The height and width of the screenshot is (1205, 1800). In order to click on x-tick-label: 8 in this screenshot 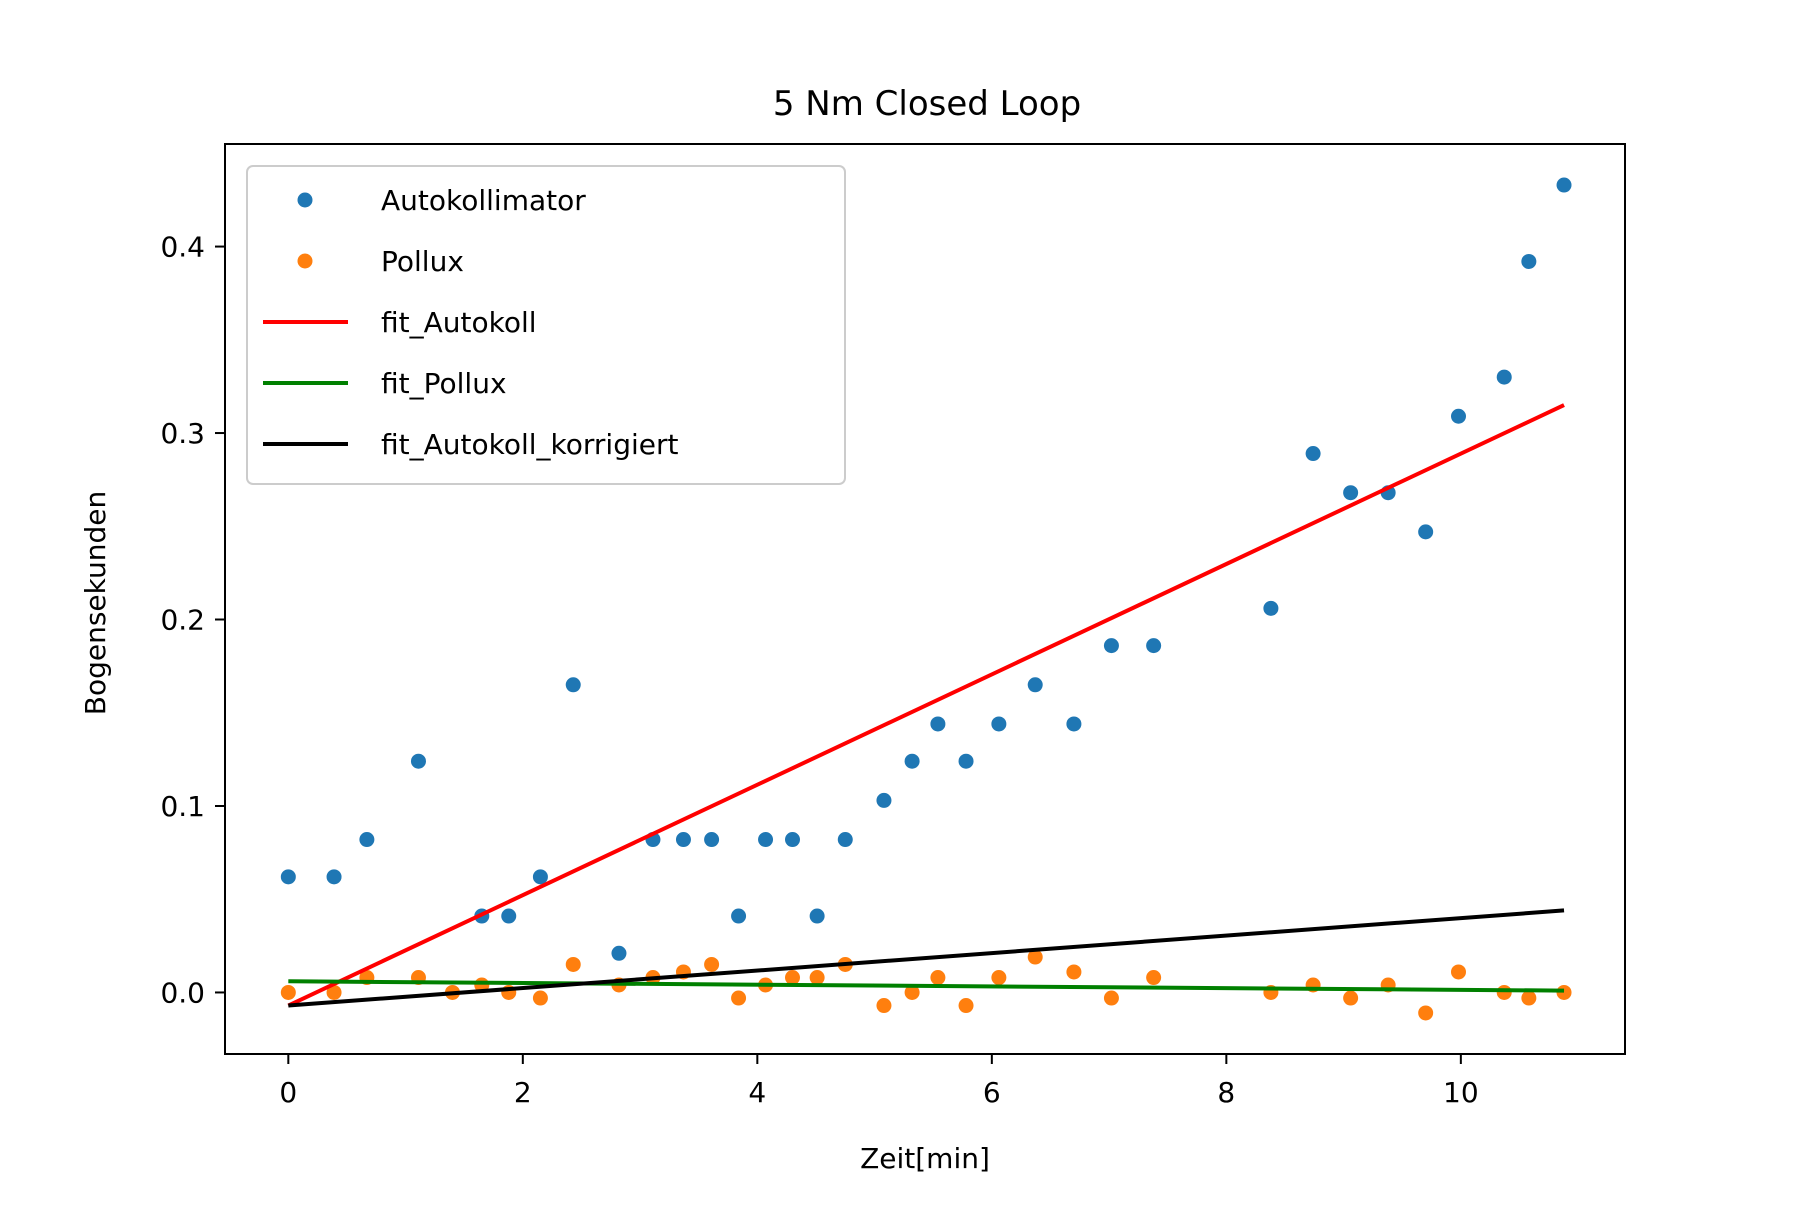, I will do `click(1226, 1092)`.